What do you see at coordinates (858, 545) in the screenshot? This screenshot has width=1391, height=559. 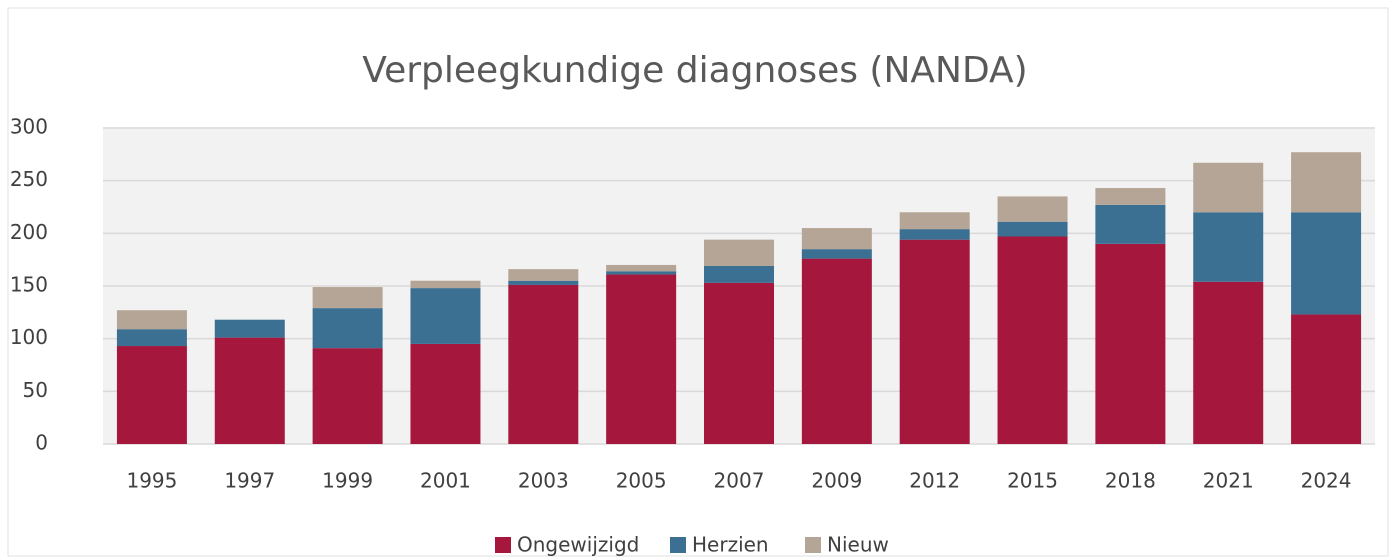 I see `legend-label: Nieuw` at bounding box center [858, 545].